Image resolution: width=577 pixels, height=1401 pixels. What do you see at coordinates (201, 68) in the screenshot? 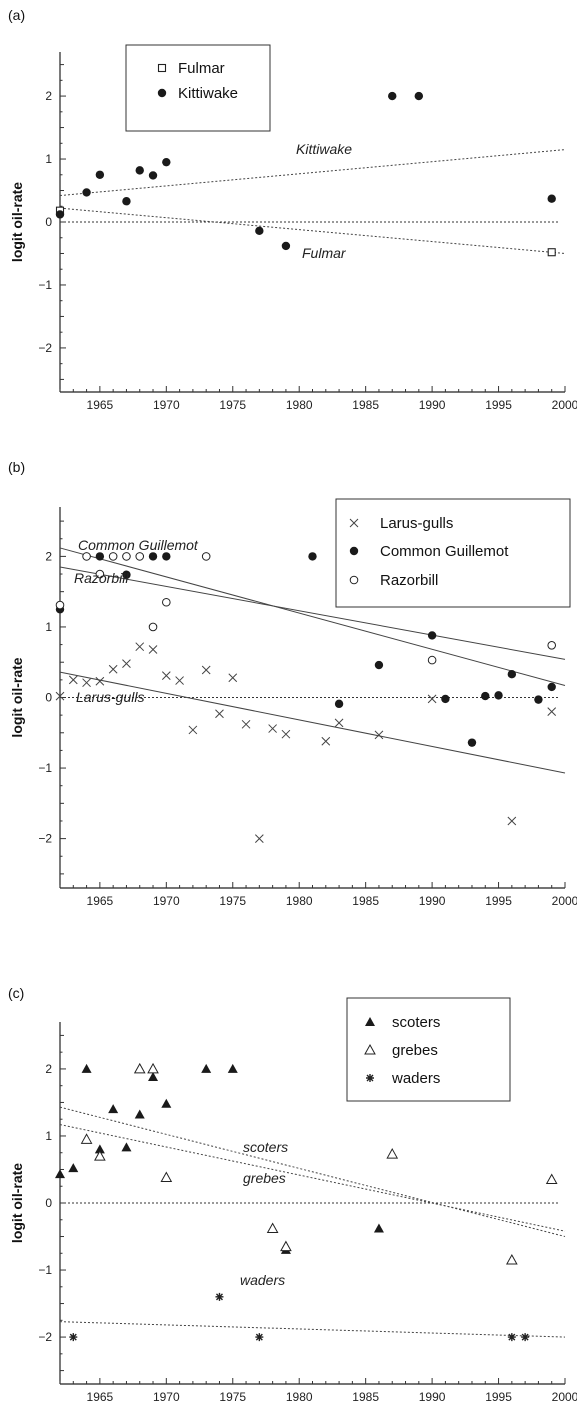
I see `legend-label: Fulmar` at bounding box center [201, 68].